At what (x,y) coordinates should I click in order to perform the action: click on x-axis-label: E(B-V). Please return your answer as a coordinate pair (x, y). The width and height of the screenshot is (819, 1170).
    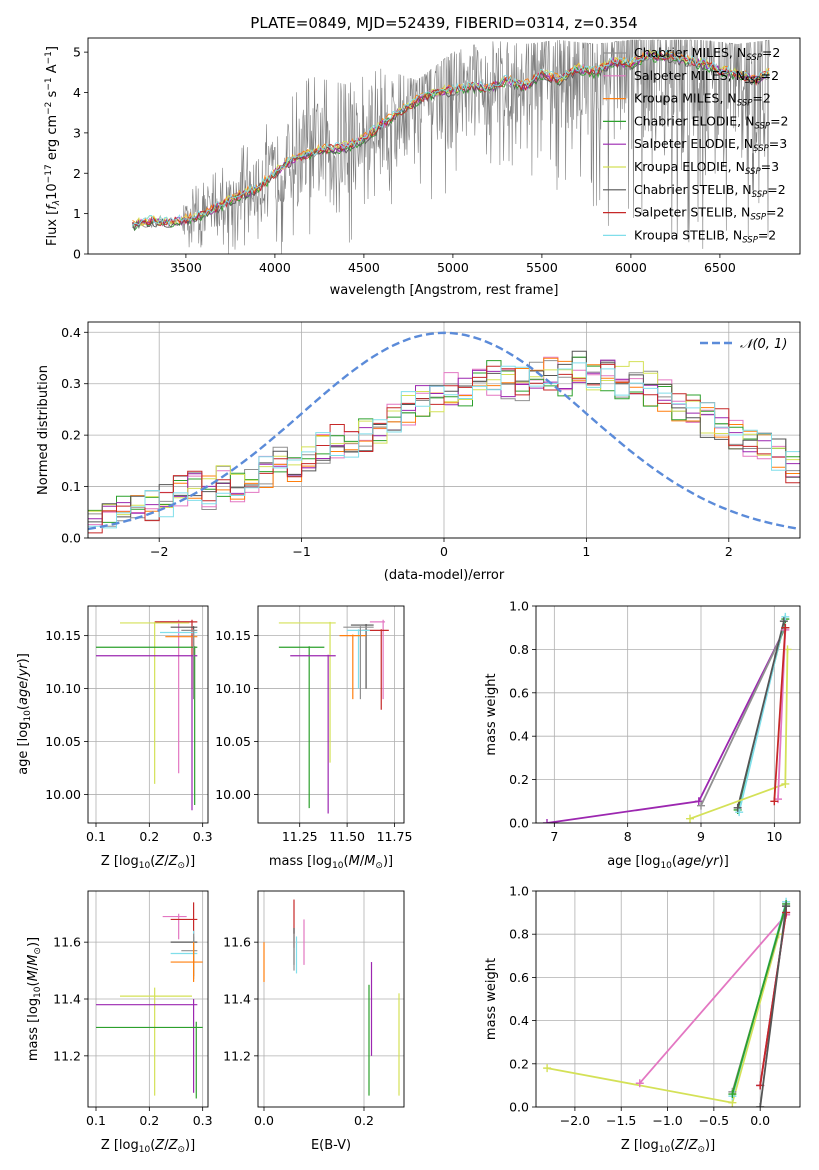
    Looking at the image, I should click on (331, 1145).